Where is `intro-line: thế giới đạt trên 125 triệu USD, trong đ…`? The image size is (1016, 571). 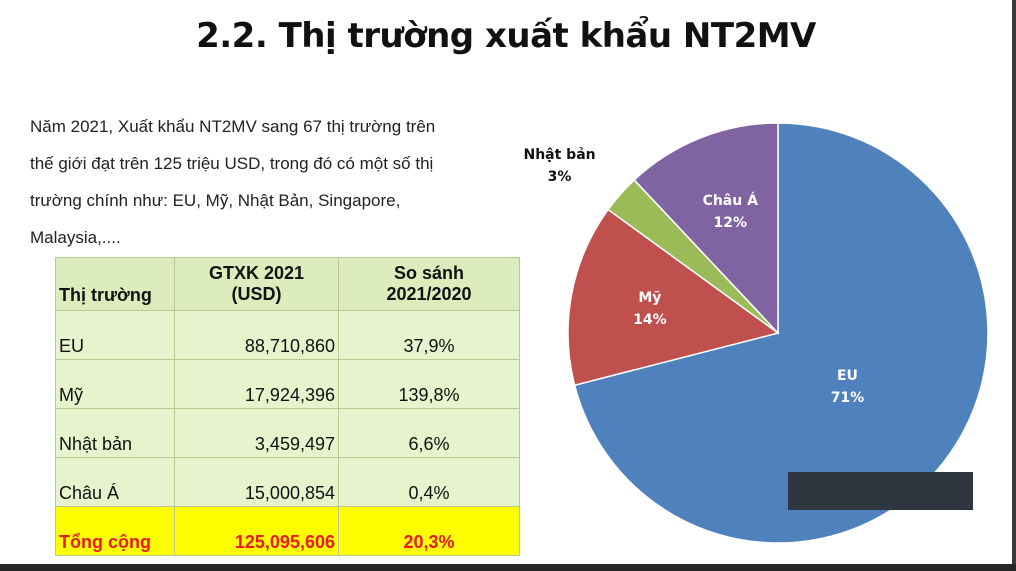
intro-line: thế giới đạt trên 125 triệu USD, trong đ… is located at coordinates (232, 163).